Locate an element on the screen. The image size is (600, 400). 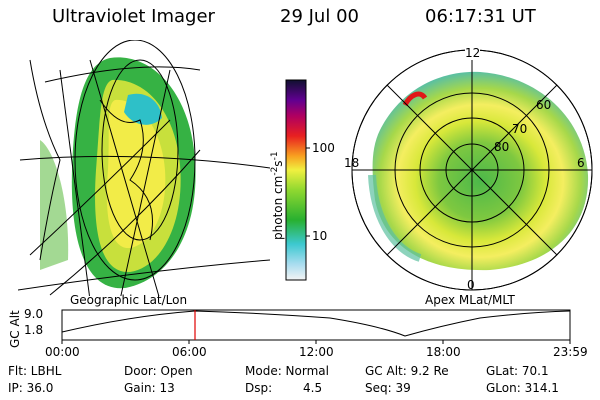
info-glat: GLat: 70.1 is located at coordinates (517, 371).